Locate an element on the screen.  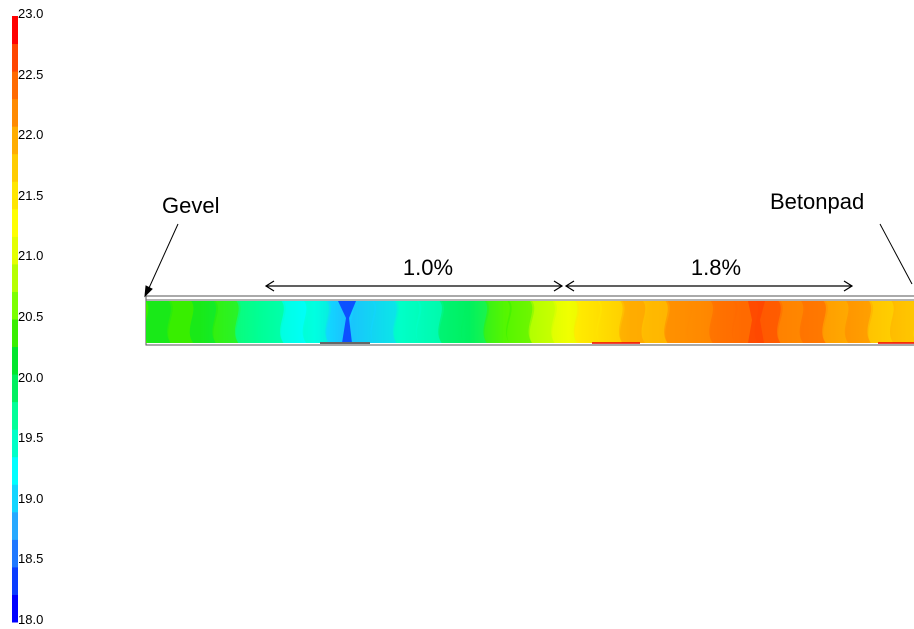
colorbar-tick-label: 22.5 is located at coordinates (31, 74).